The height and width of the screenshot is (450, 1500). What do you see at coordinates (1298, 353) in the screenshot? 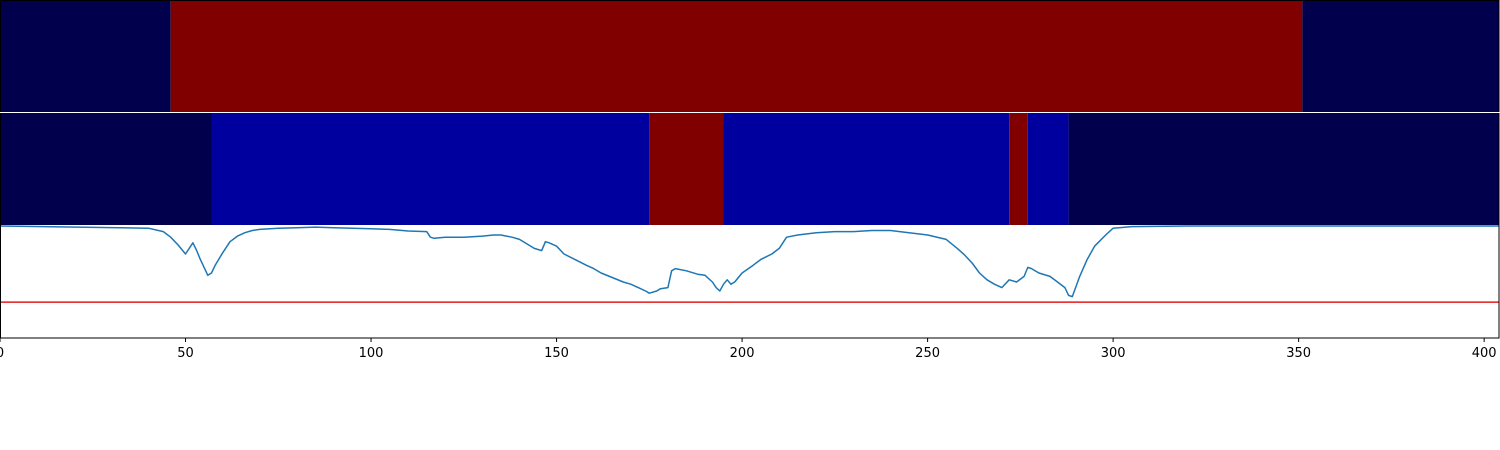
I see `x-tick-label-350: 350` at bounding box center [1298, 353].